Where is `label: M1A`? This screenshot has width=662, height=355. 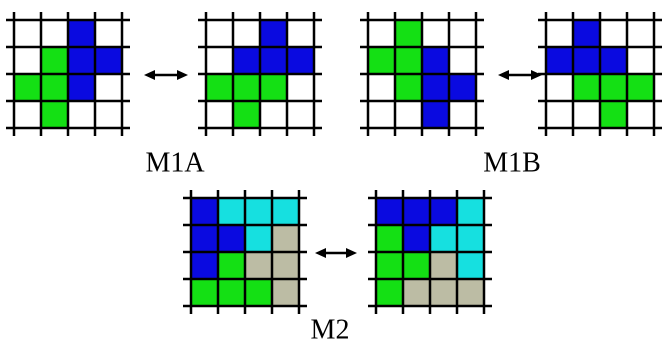
label: M1A is located at coordinates (175, 162).